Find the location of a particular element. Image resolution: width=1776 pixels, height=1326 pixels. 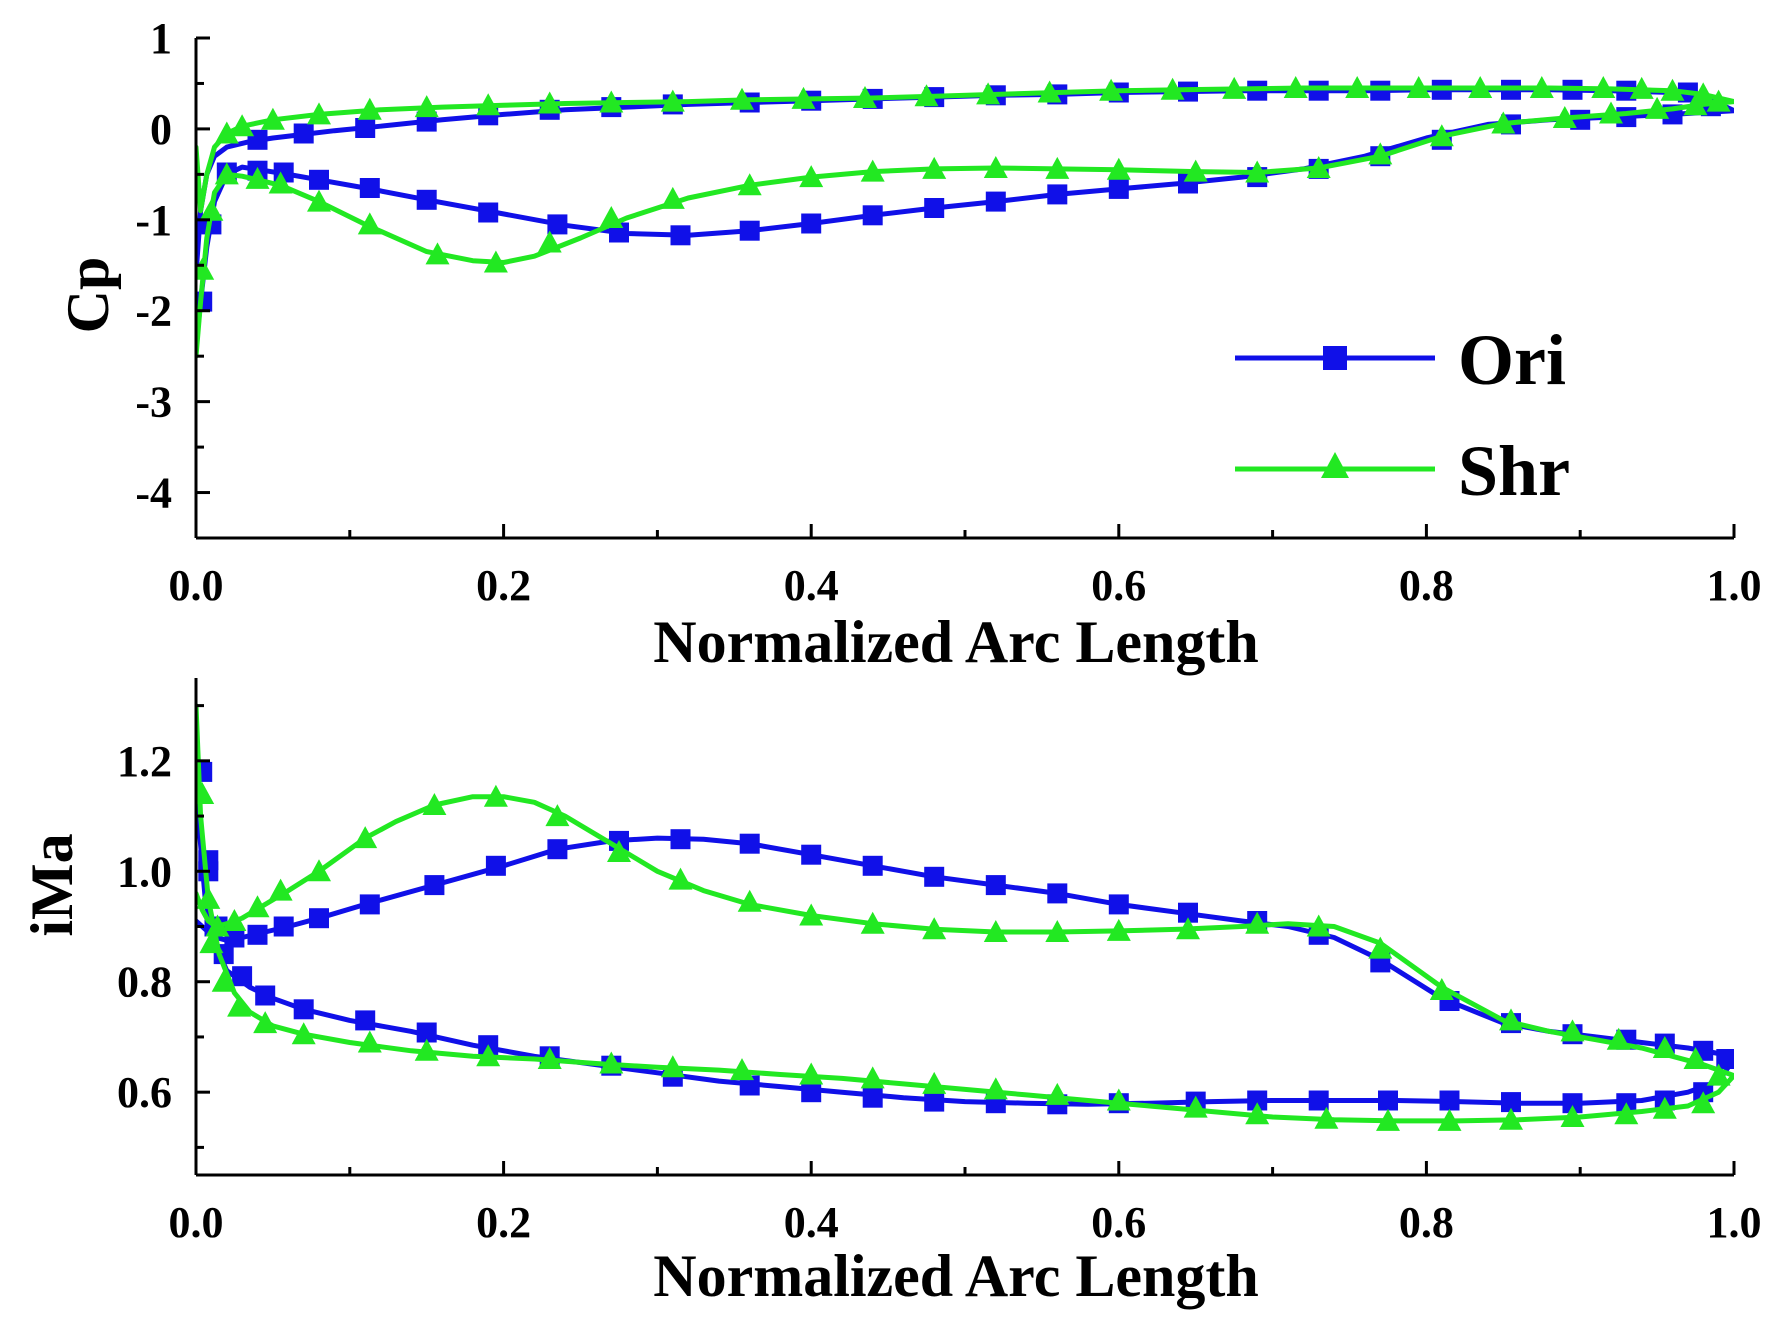

cp-x-tick-label: 0.0 is located at coordinates (196, 585).